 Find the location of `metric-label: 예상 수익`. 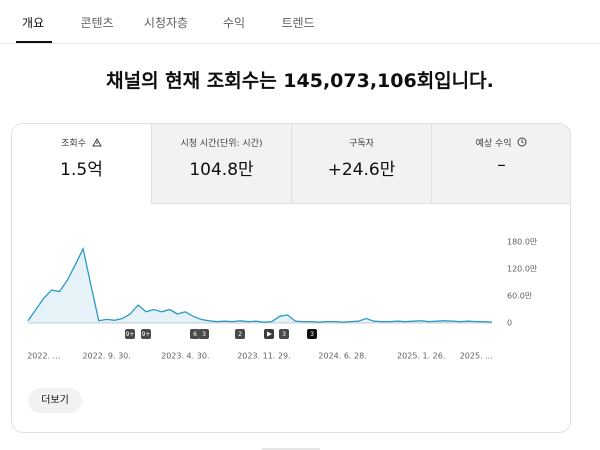

metric-label: 예상 수익 is located at coordinates (493, 144).